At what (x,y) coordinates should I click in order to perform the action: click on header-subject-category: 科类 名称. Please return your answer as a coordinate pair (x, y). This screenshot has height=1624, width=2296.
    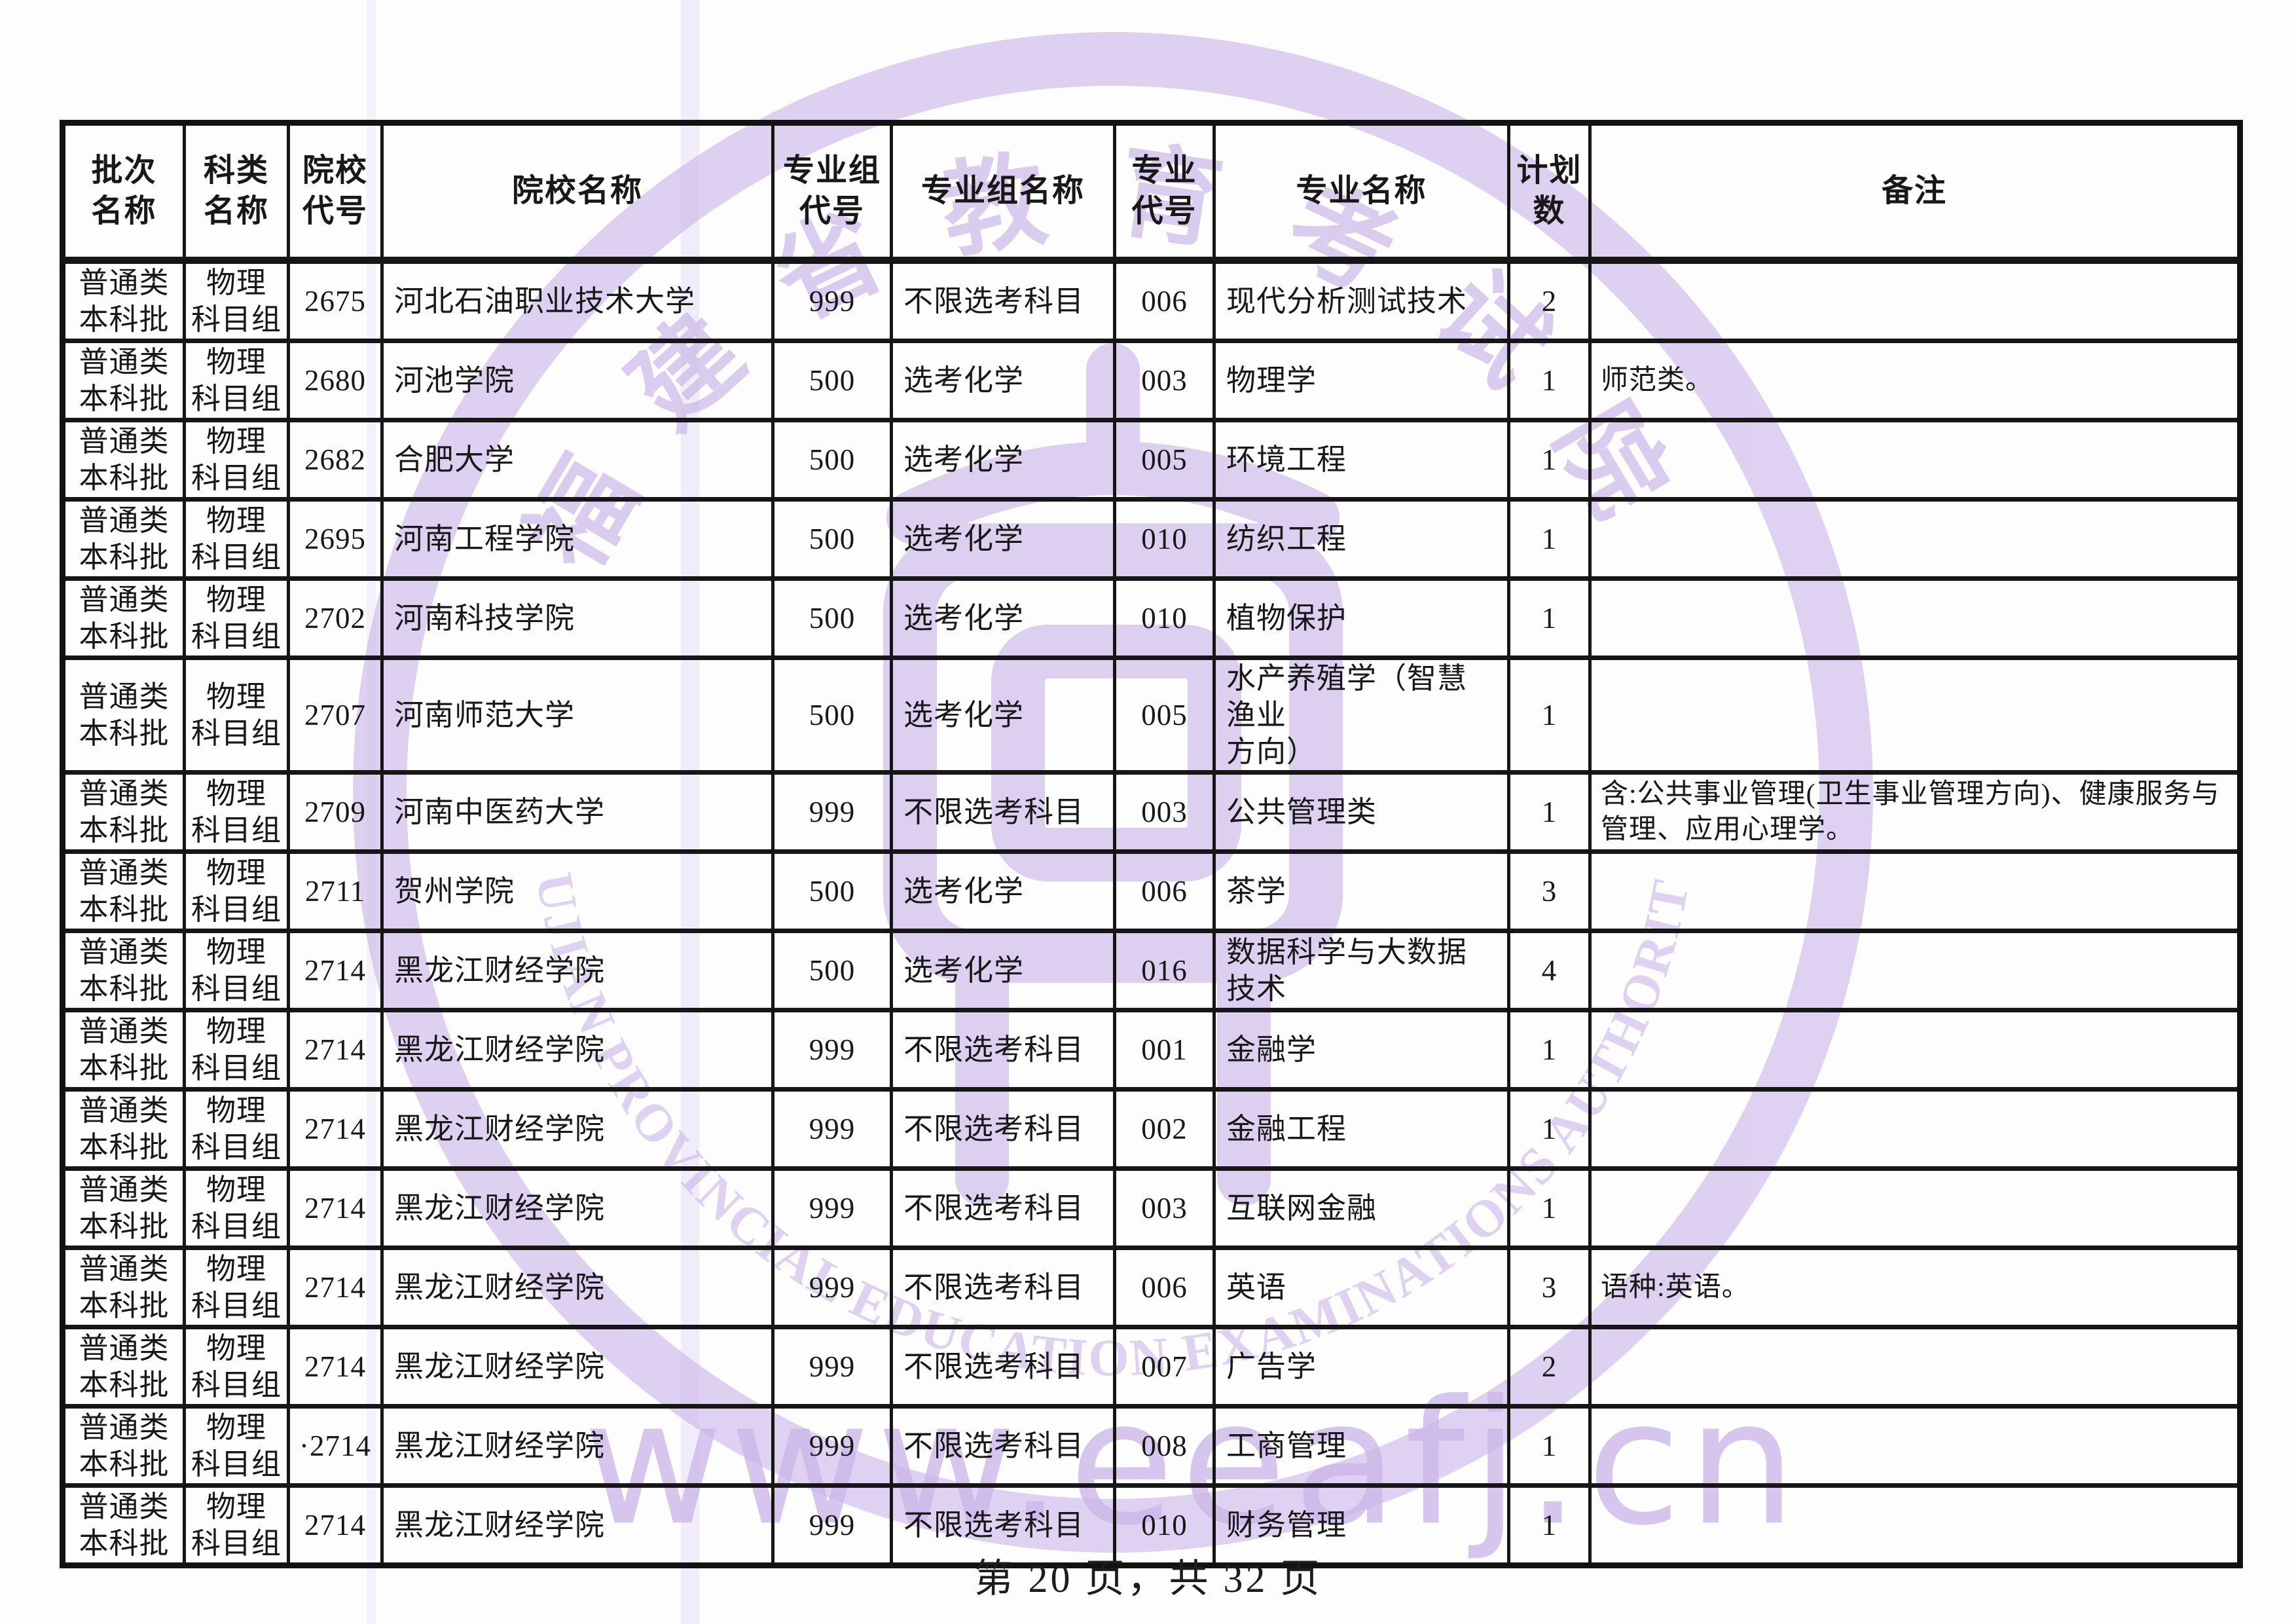
    Looking at the image, I should click on (236, 192).